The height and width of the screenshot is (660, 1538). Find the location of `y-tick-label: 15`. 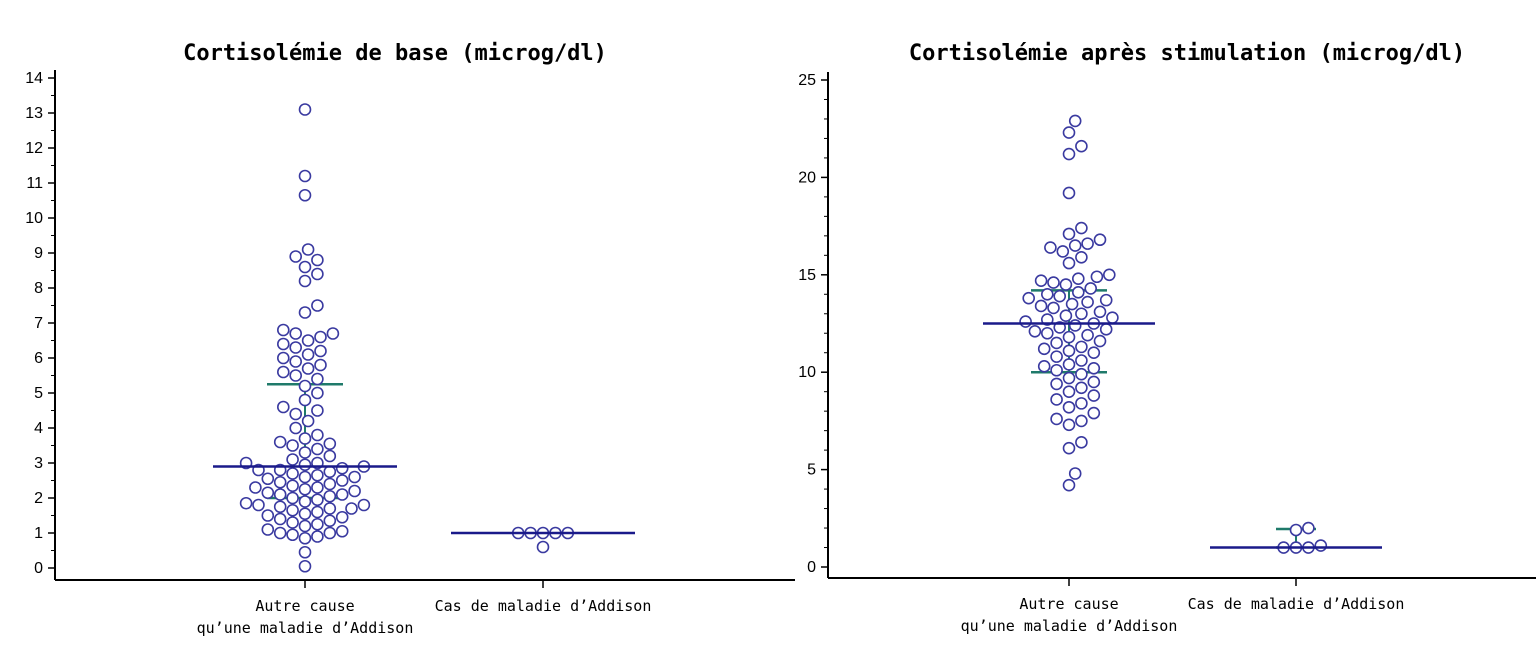

y-tick-label: 15 is located at coordinates (807, 275).